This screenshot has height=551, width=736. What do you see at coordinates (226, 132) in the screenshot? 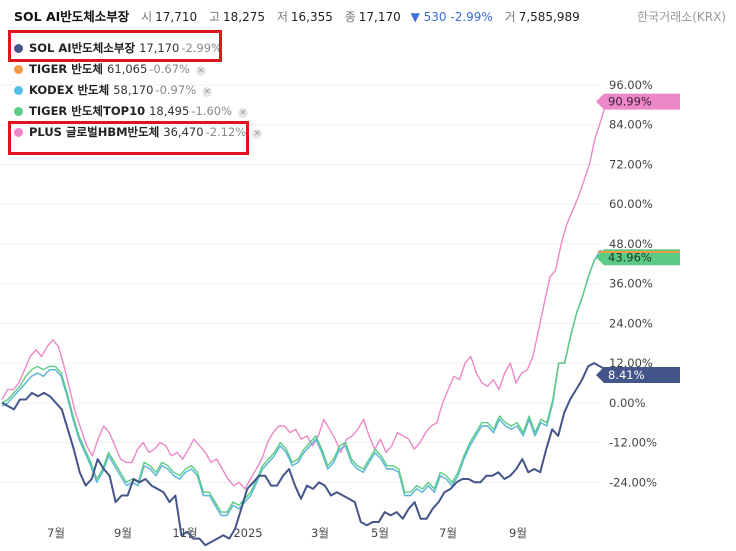
I see `legend-change: -2.12%` at bounding box center [226, 132].